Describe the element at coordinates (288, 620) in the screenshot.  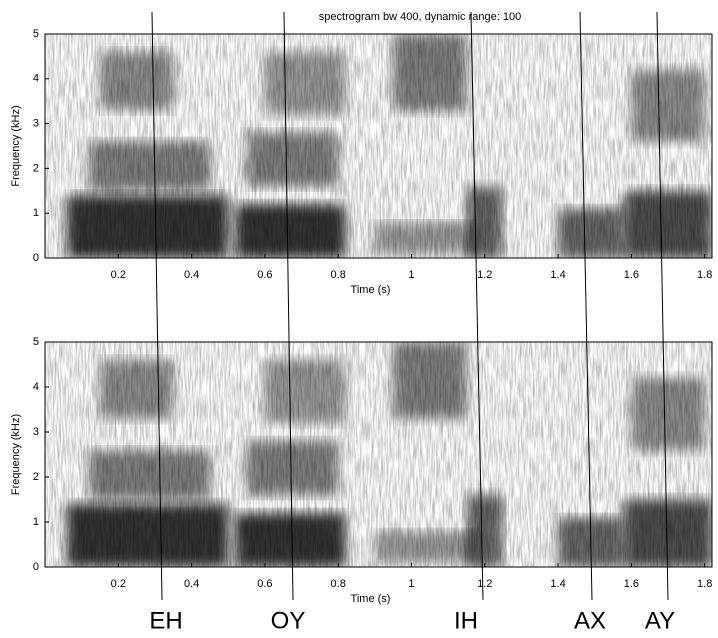
I see `phoneme-label: OY` at that location.